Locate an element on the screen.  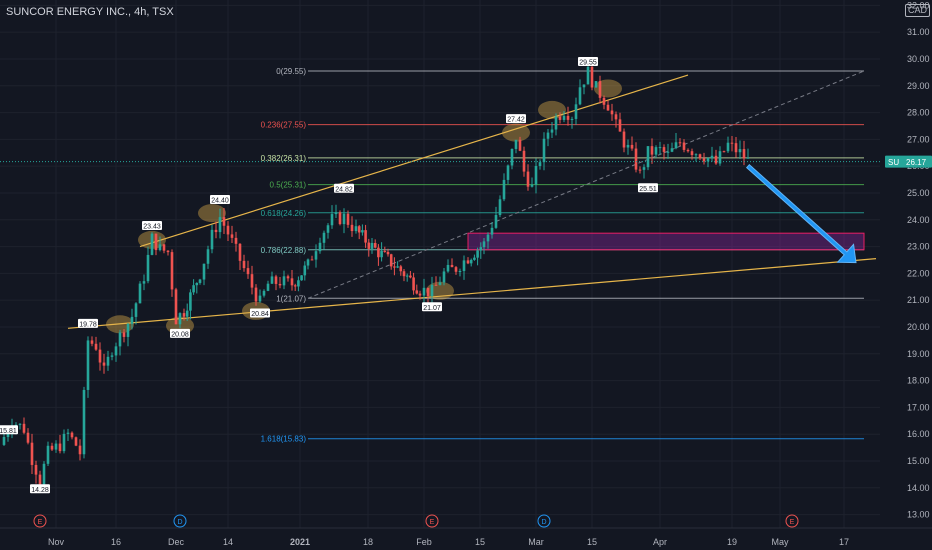
current-price-symbol: SU is located at coordinates (893, 162).